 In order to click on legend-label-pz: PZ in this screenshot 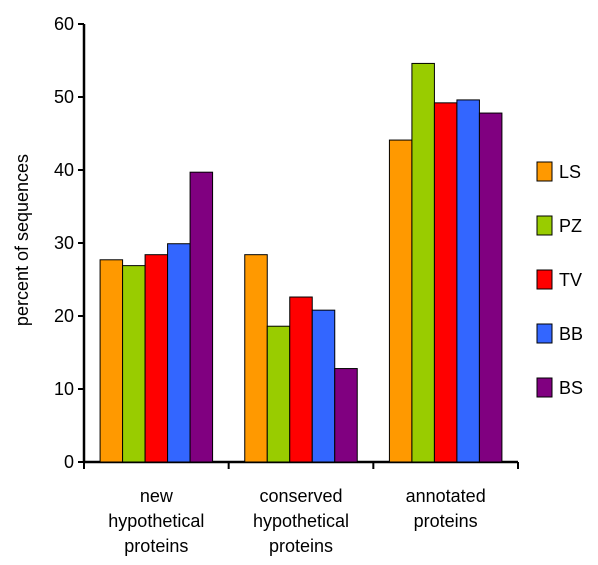, I will do `click(570, 226)`.